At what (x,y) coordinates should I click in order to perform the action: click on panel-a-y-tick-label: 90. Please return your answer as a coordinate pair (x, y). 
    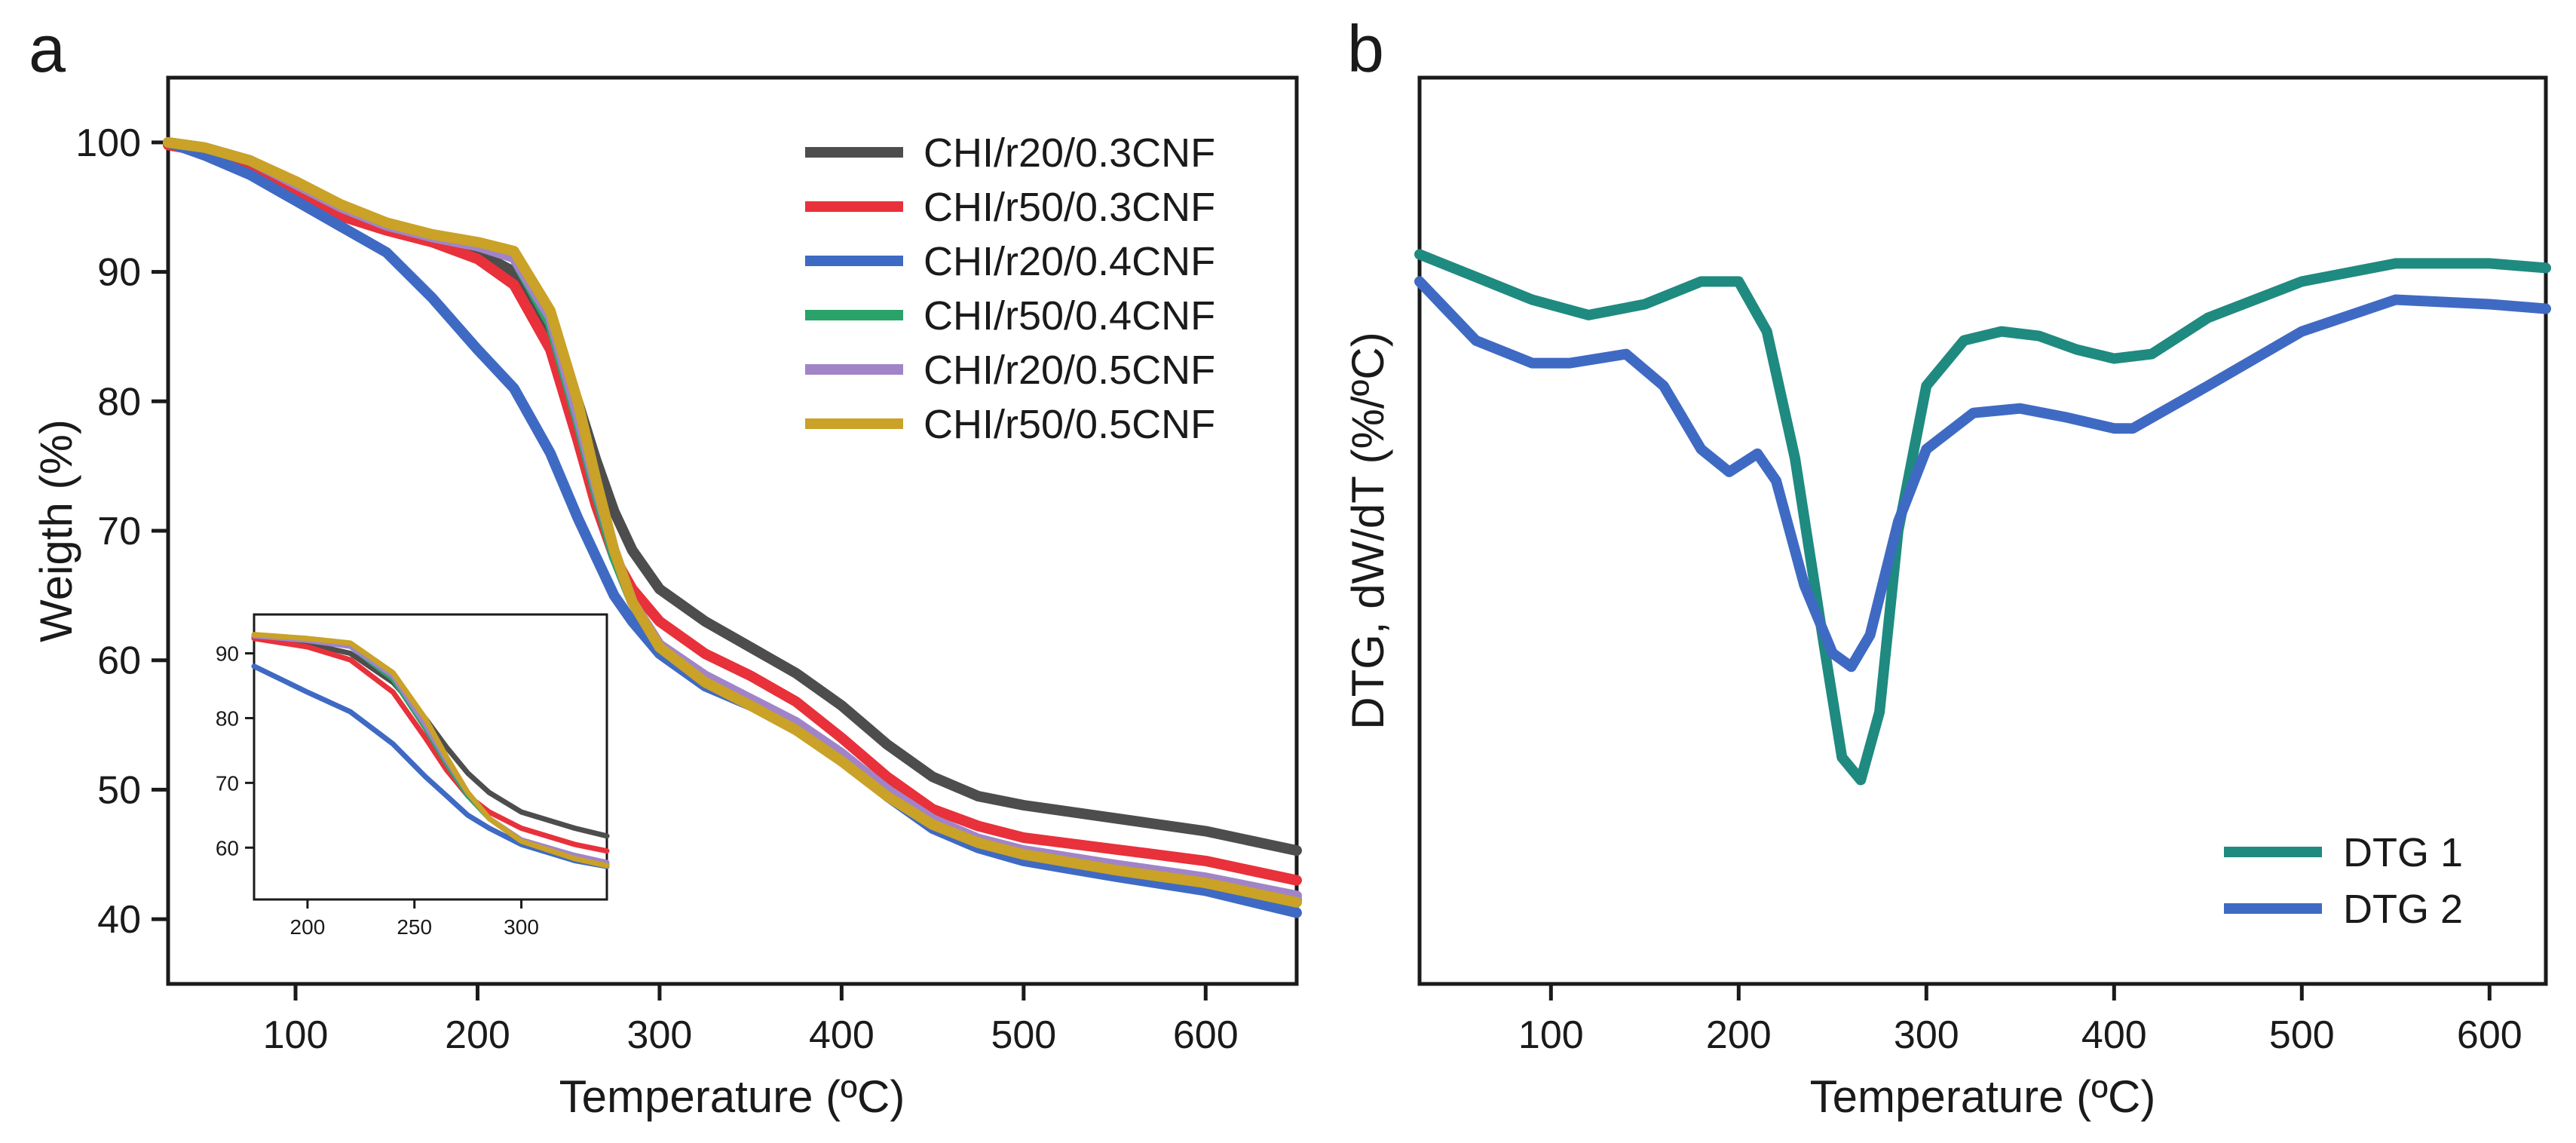
    Looking at the image, I should click on (119, 273).